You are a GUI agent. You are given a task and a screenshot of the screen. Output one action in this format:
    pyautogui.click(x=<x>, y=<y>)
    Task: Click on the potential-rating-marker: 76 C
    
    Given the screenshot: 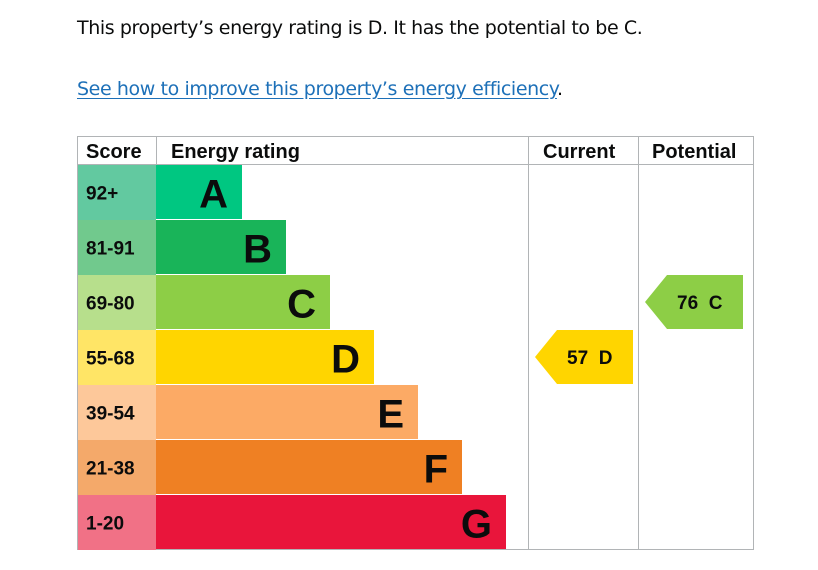 What is the action you would take?
    pyautogui.click(x=694, y=302)
    